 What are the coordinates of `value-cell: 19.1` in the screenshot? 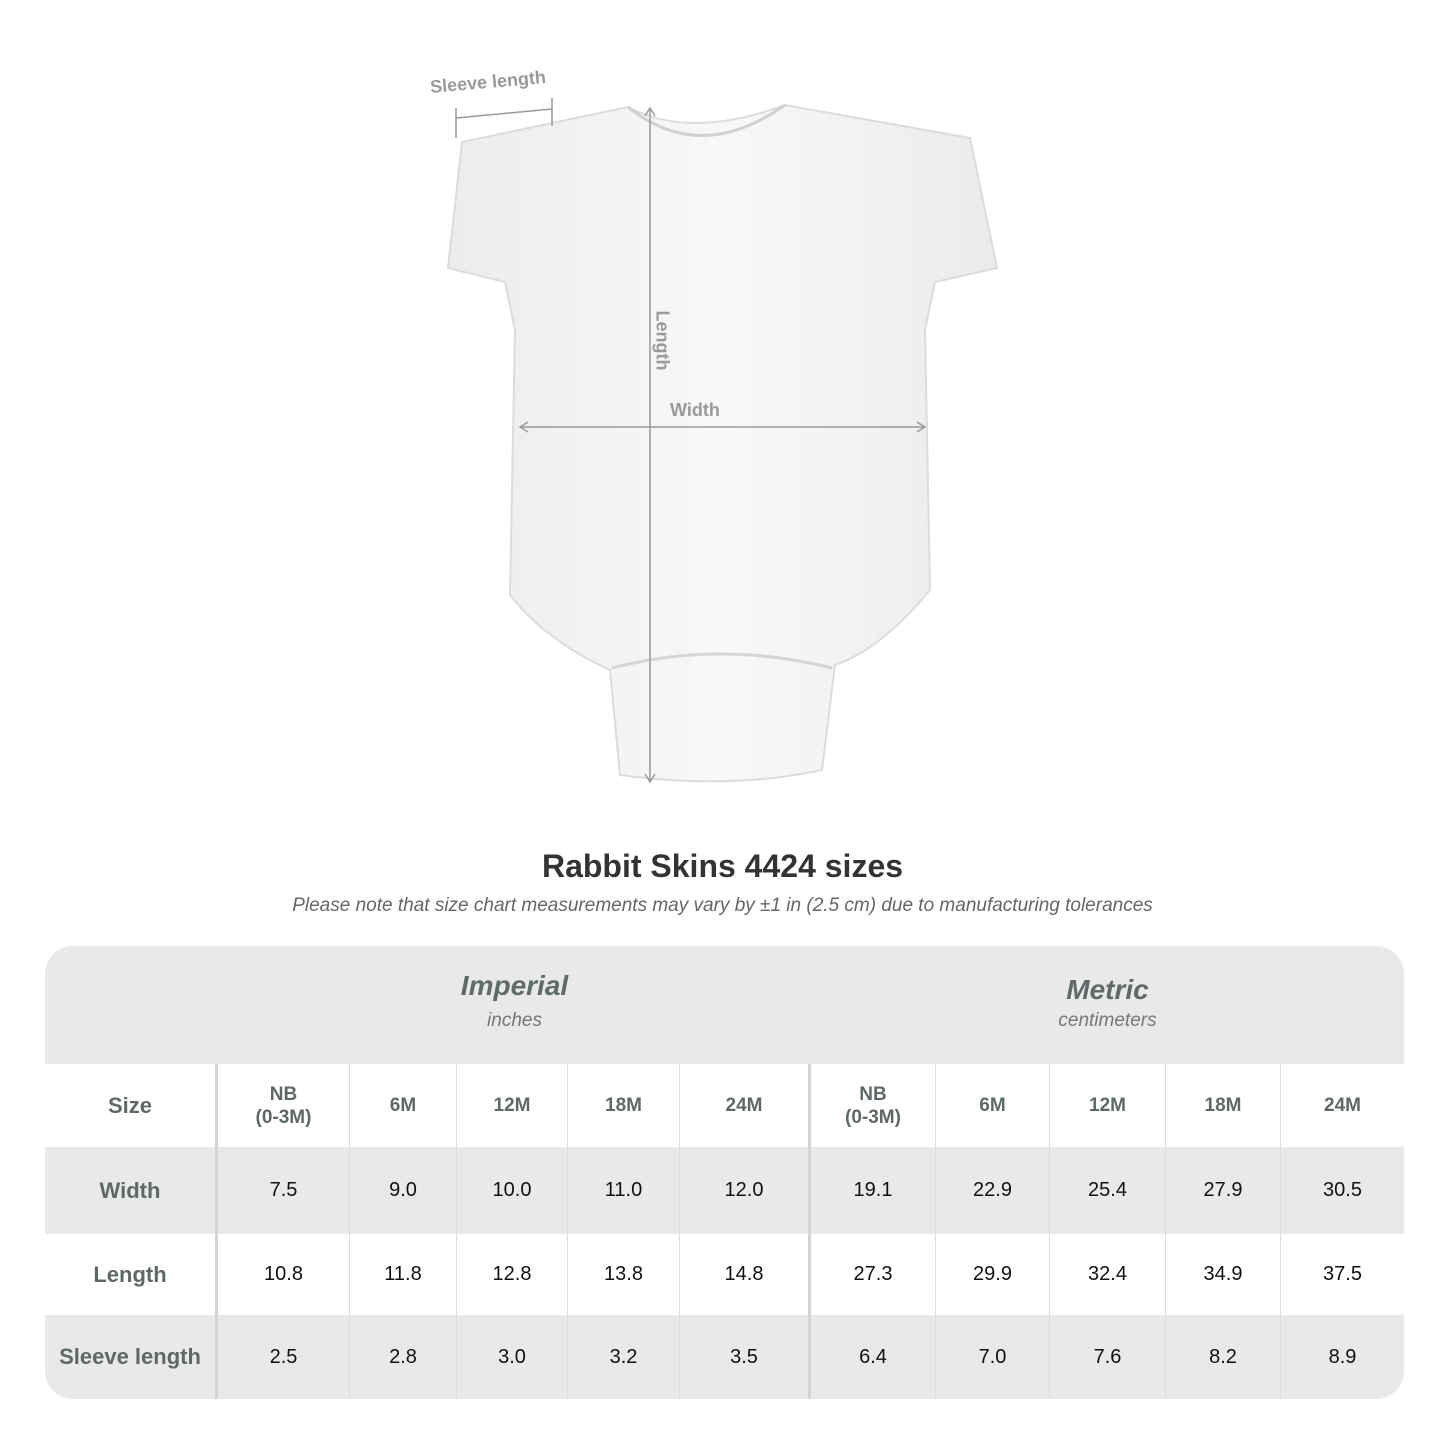 It's located at (873, 1190).